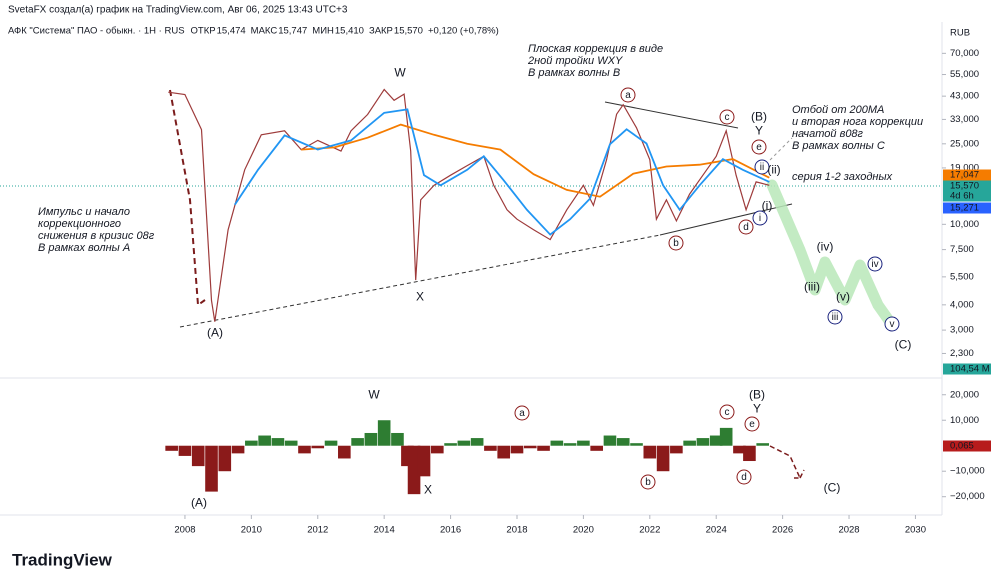 Image resolution: width=1000 pixels, height=581 pixels. I want to click on x-tick-label: 2028, so click(848, 530).